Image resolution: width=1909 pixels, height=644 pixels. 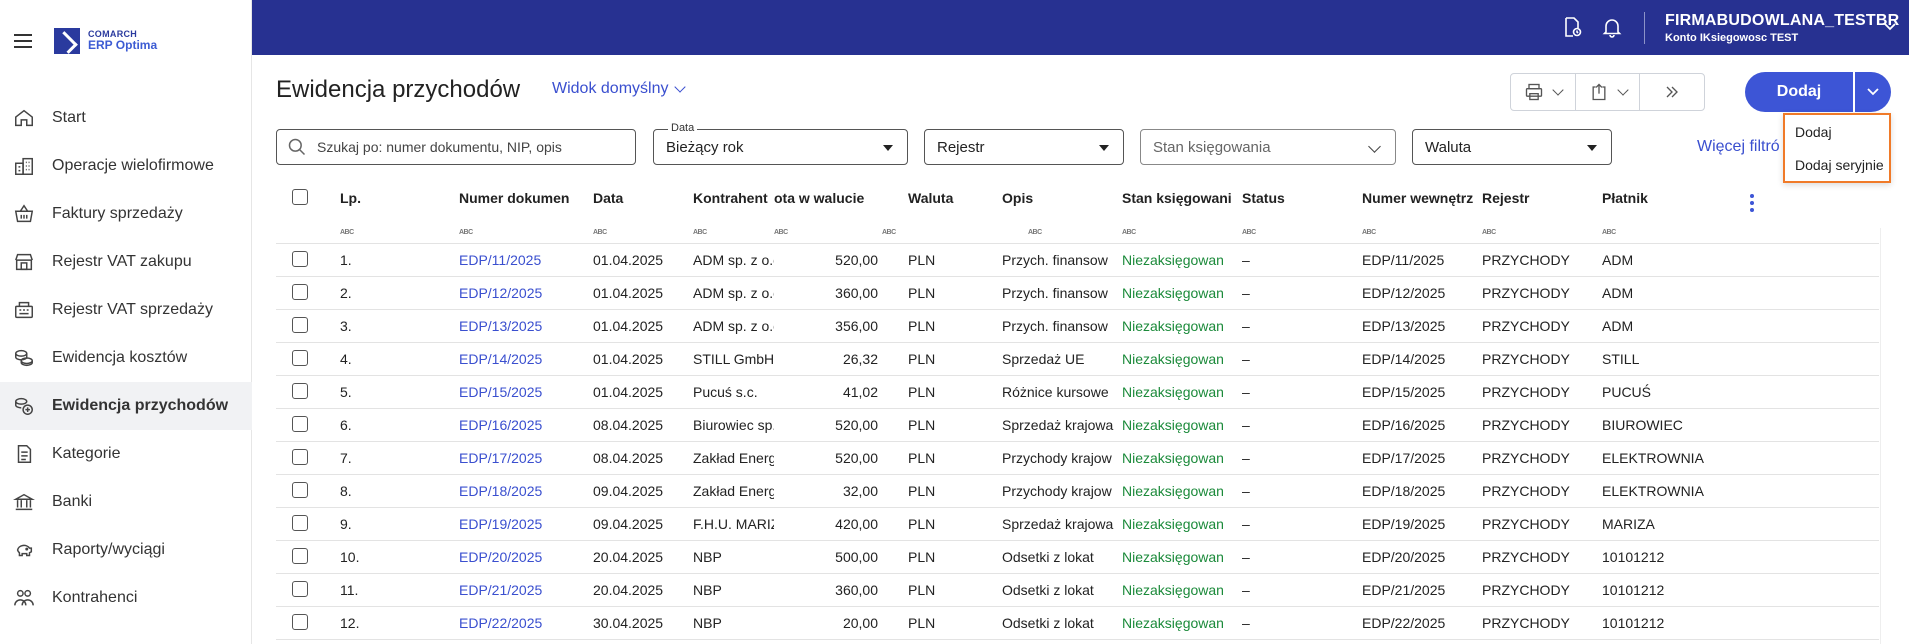 I want to click on menu-item-add-serial: Dodaj seryjnie, so click(x=1839, y=164).